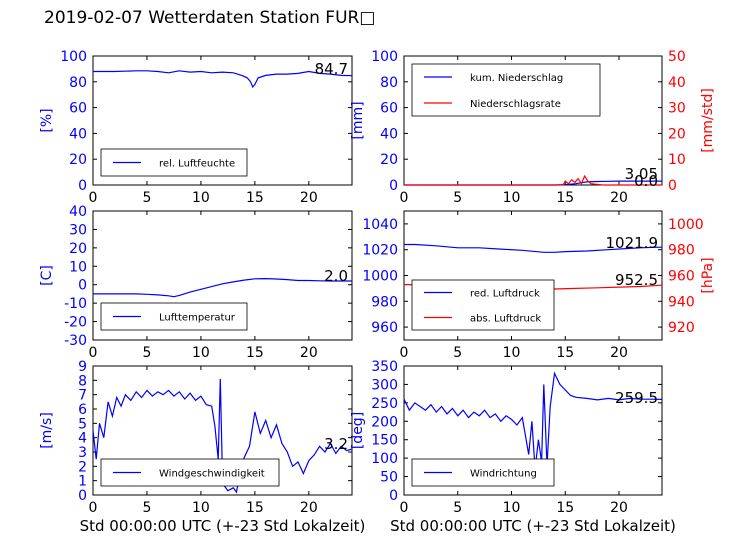 This screenshot has height=552, width=736. Describe the element at coordinates (358, 120) in the screenshot. I see `y-axis-label: [mm]` at that location.